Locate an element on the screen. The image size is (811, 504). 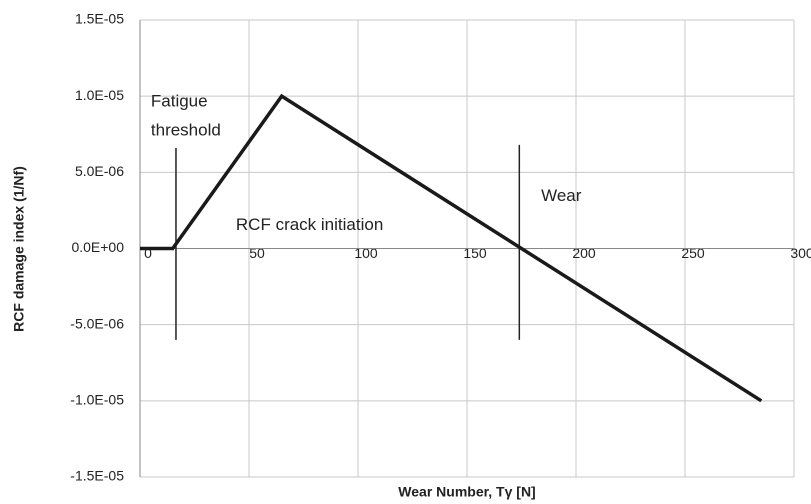
y-tick-label: 0.0E+00 is located at coordinates (97, 247).